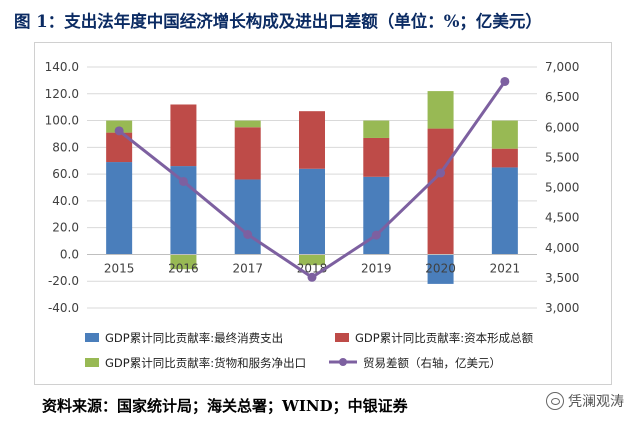 The image size is (644, 425). Describe the element at coordinates (562, 248) in the screenshot. I see `y2-tick-label: 4,000` at that location.